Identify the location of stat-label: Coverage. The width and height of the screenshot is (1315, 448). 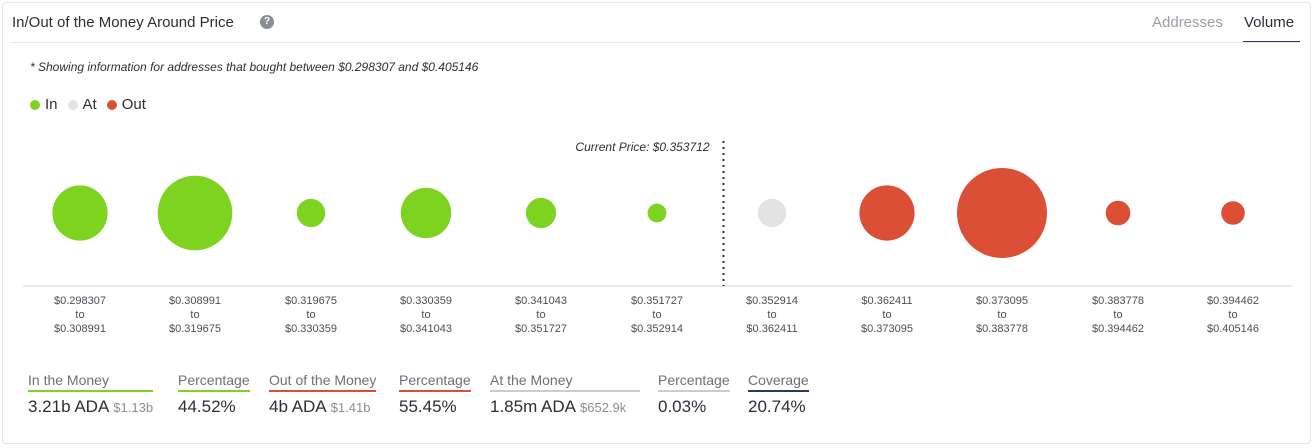
(778, 382).